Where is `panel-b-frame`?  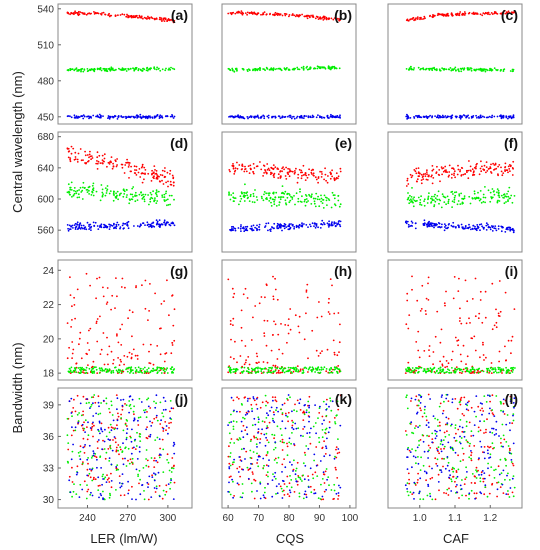 panel-b-frame is located at coordinates (289, 64).